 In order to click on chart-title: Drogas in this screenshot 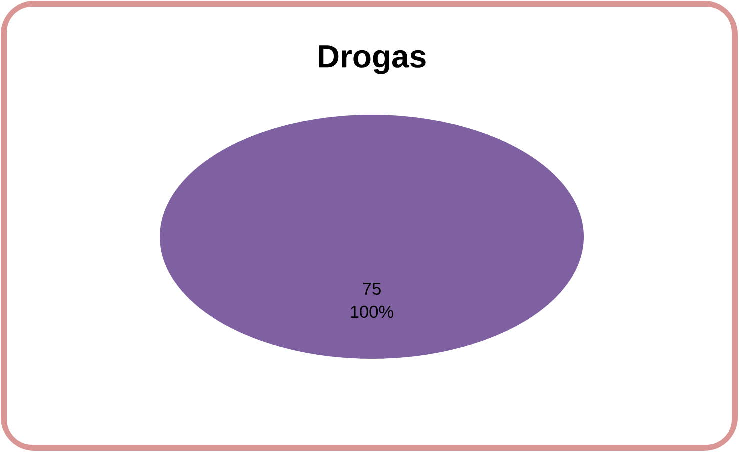, I will do `click(372, 60)`.